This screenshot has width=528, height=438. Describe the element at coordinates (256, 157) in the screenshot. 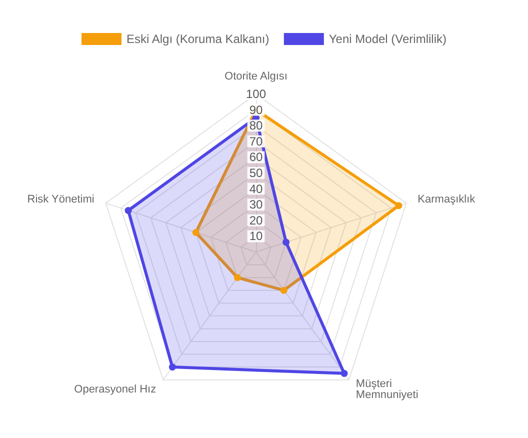

I see `y-tick-label: 60` at that location.